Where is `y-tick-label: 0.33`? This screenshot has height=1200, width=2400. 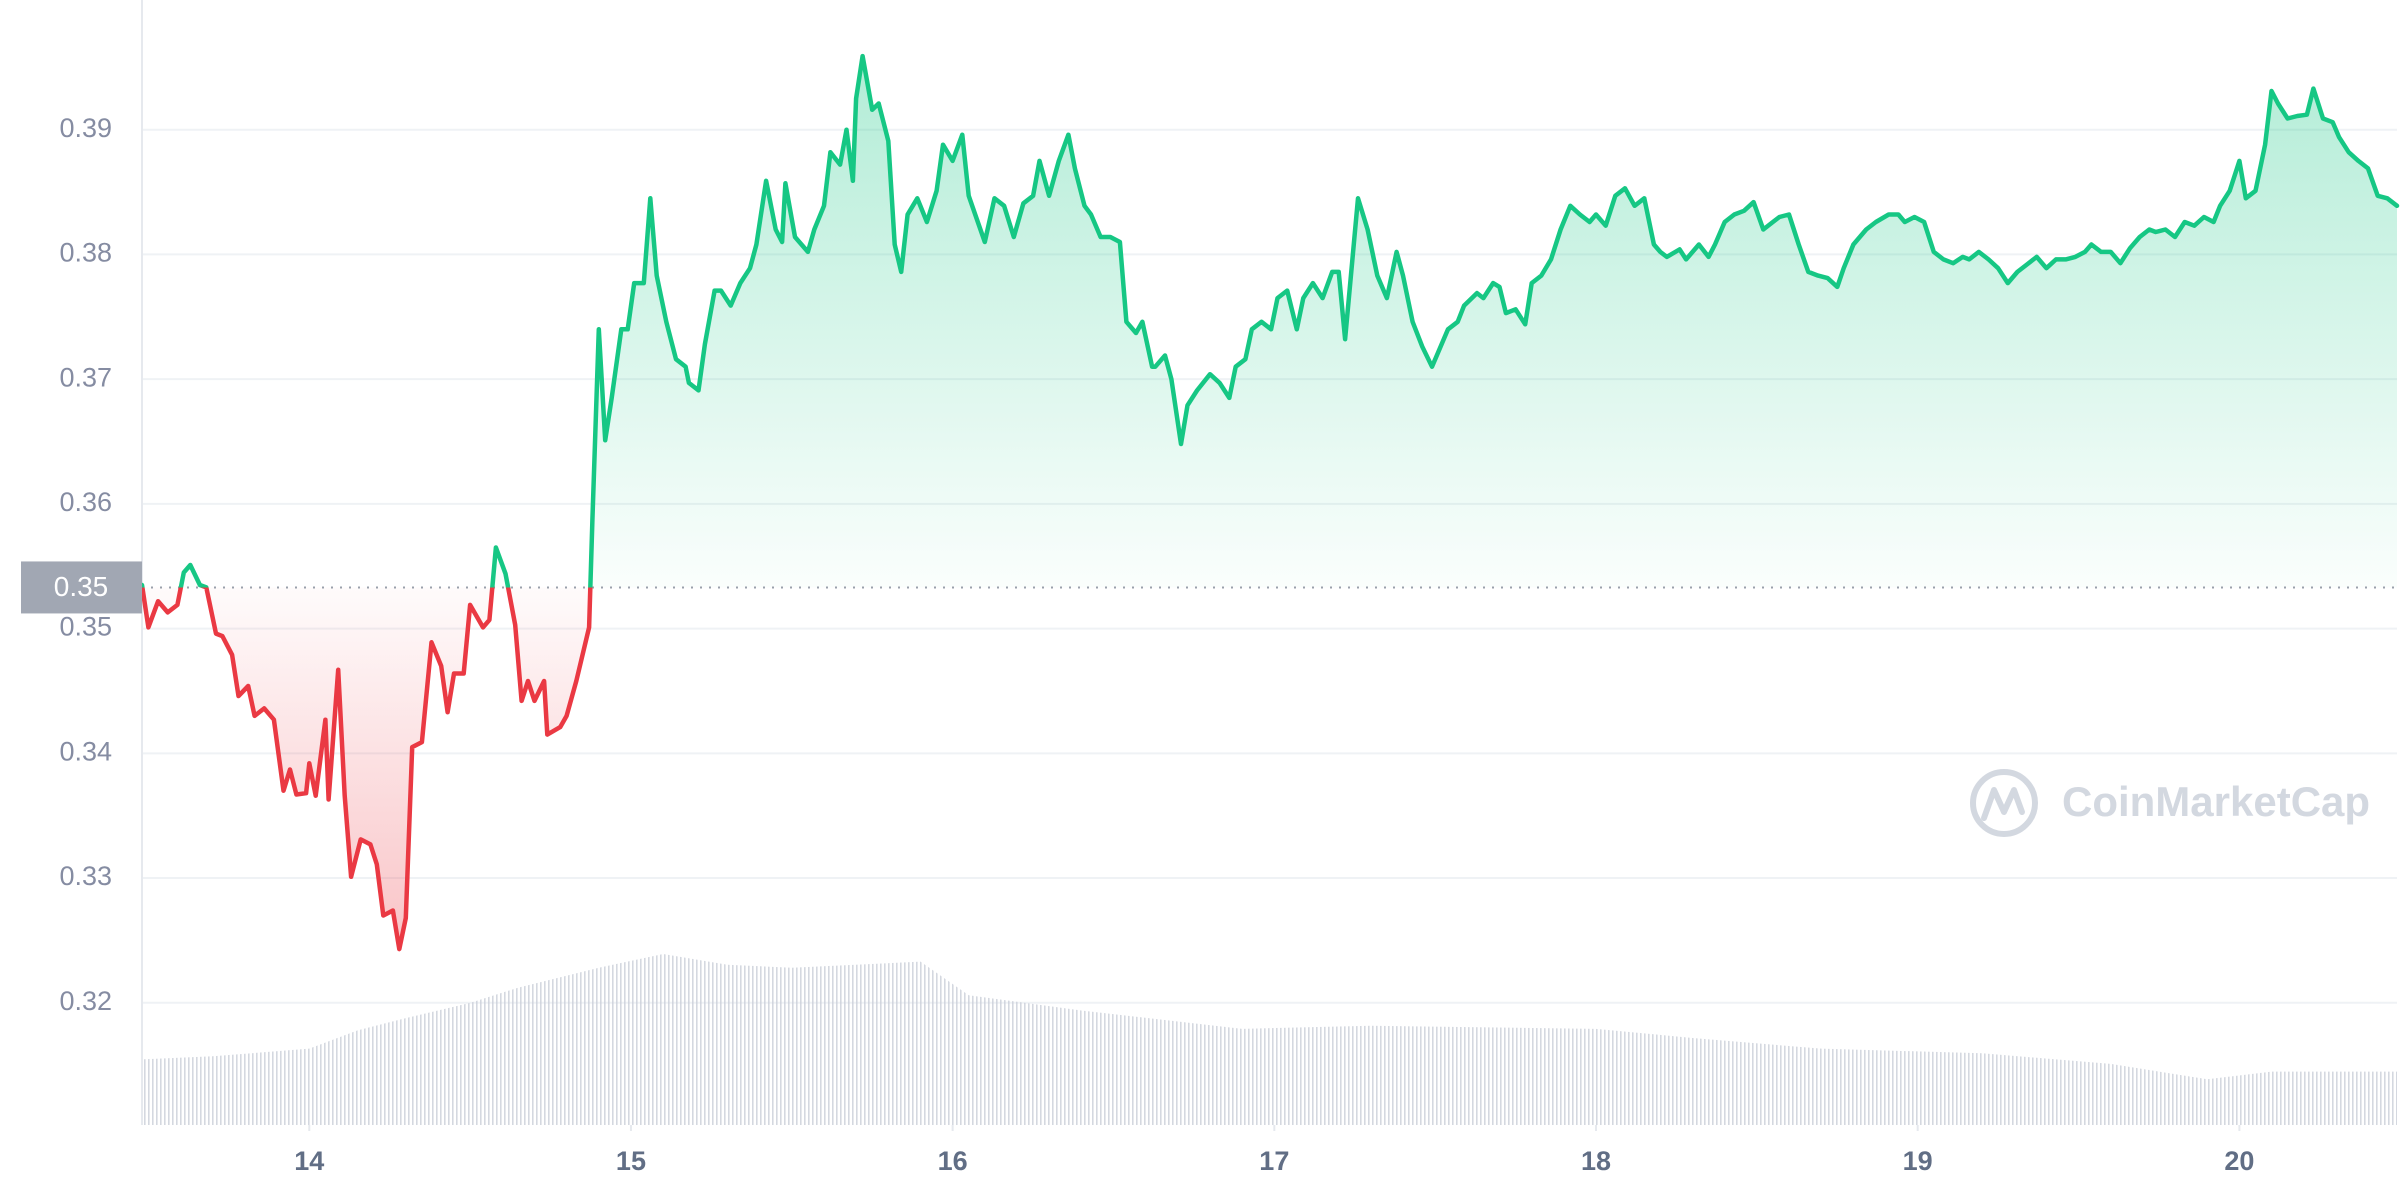 y-tick-label: 0.33 is located at coordinates (85, 876).